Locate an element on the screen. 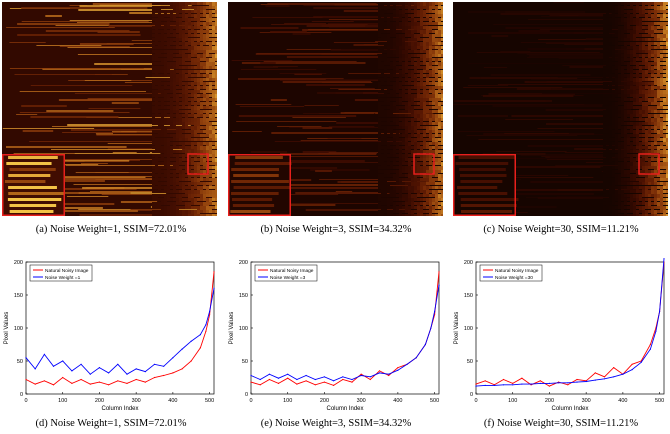 This screenshot has width=670, height=434. caption-b: (b) Noise Weight=3, SSIM=34.32% is located at coordinates (336, 229).